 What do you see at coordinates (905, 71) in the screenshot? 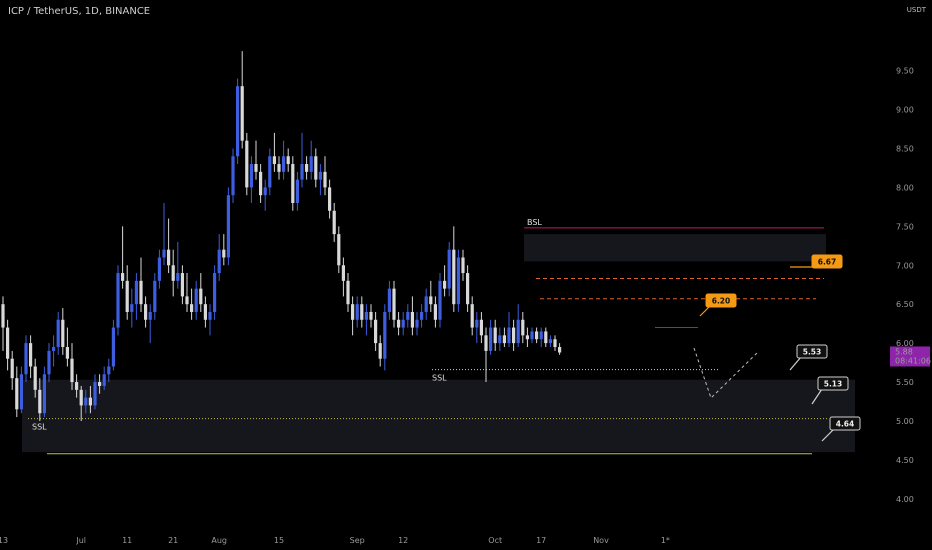
I see `y-tick-label: 9.50` at bounding box center [905, 71].